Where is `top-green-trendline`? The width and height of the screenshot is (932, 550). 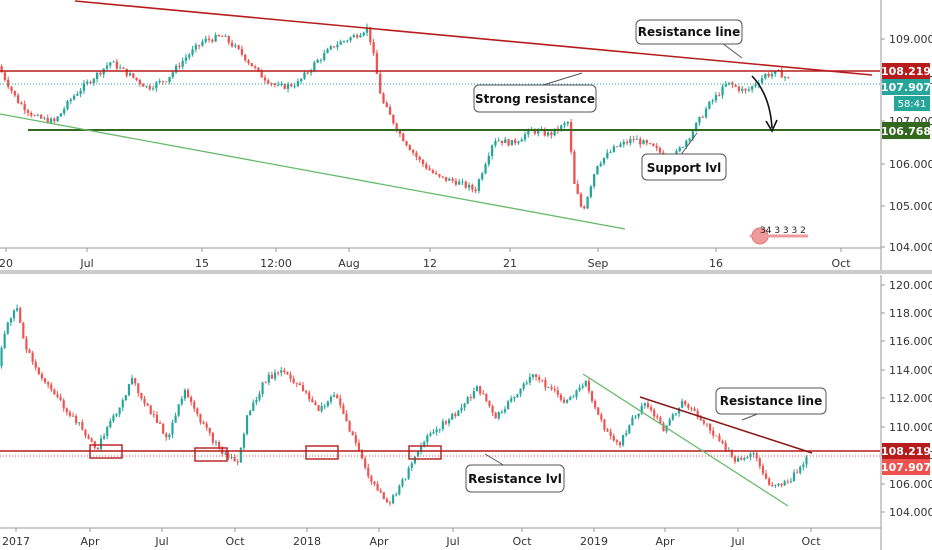 top-green-trendline is located at coordinates (313, 171).